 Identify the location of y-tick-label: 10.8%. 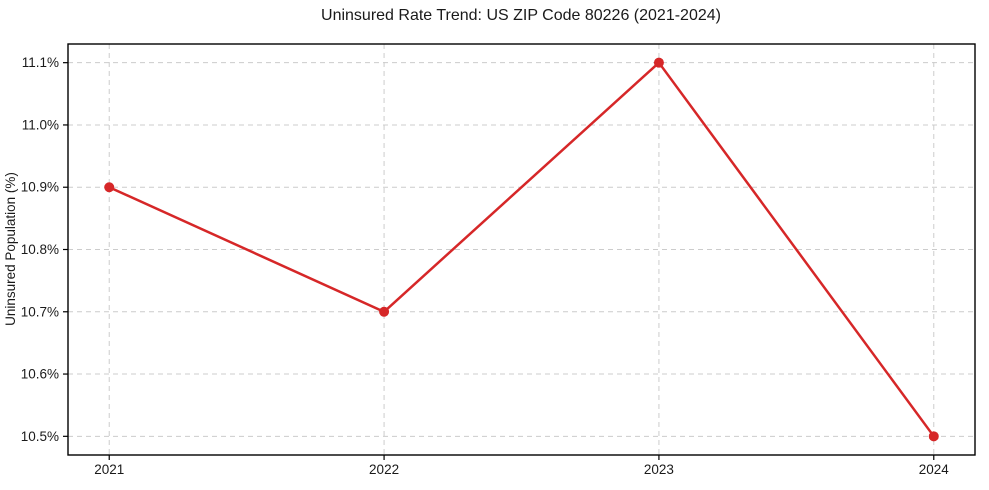
(40, 249).